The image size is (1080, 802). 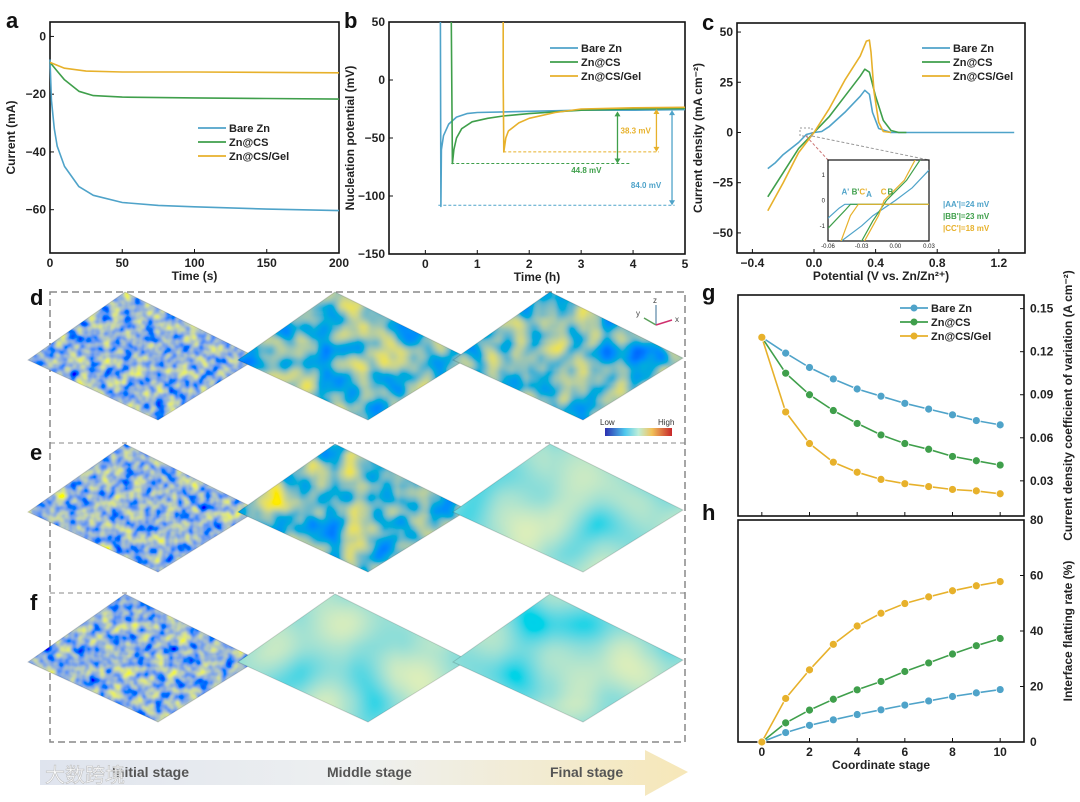 I want to click on inset-y-tick-label: 0, so click(x=824, y=202).